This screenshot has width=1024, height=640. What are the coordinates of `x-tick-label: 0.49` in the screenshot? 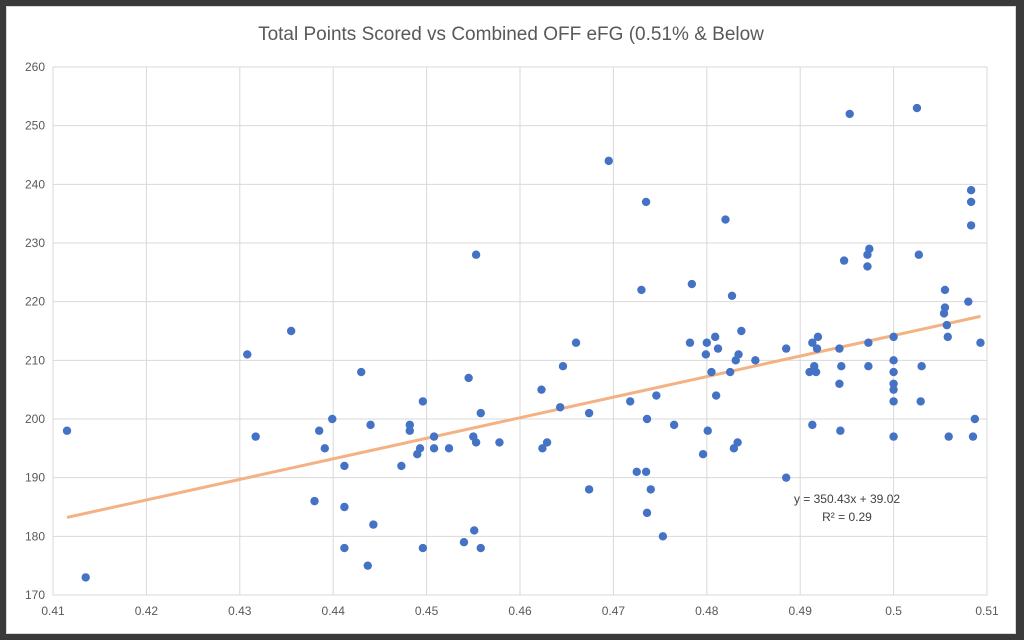 It's located at (801, 611).